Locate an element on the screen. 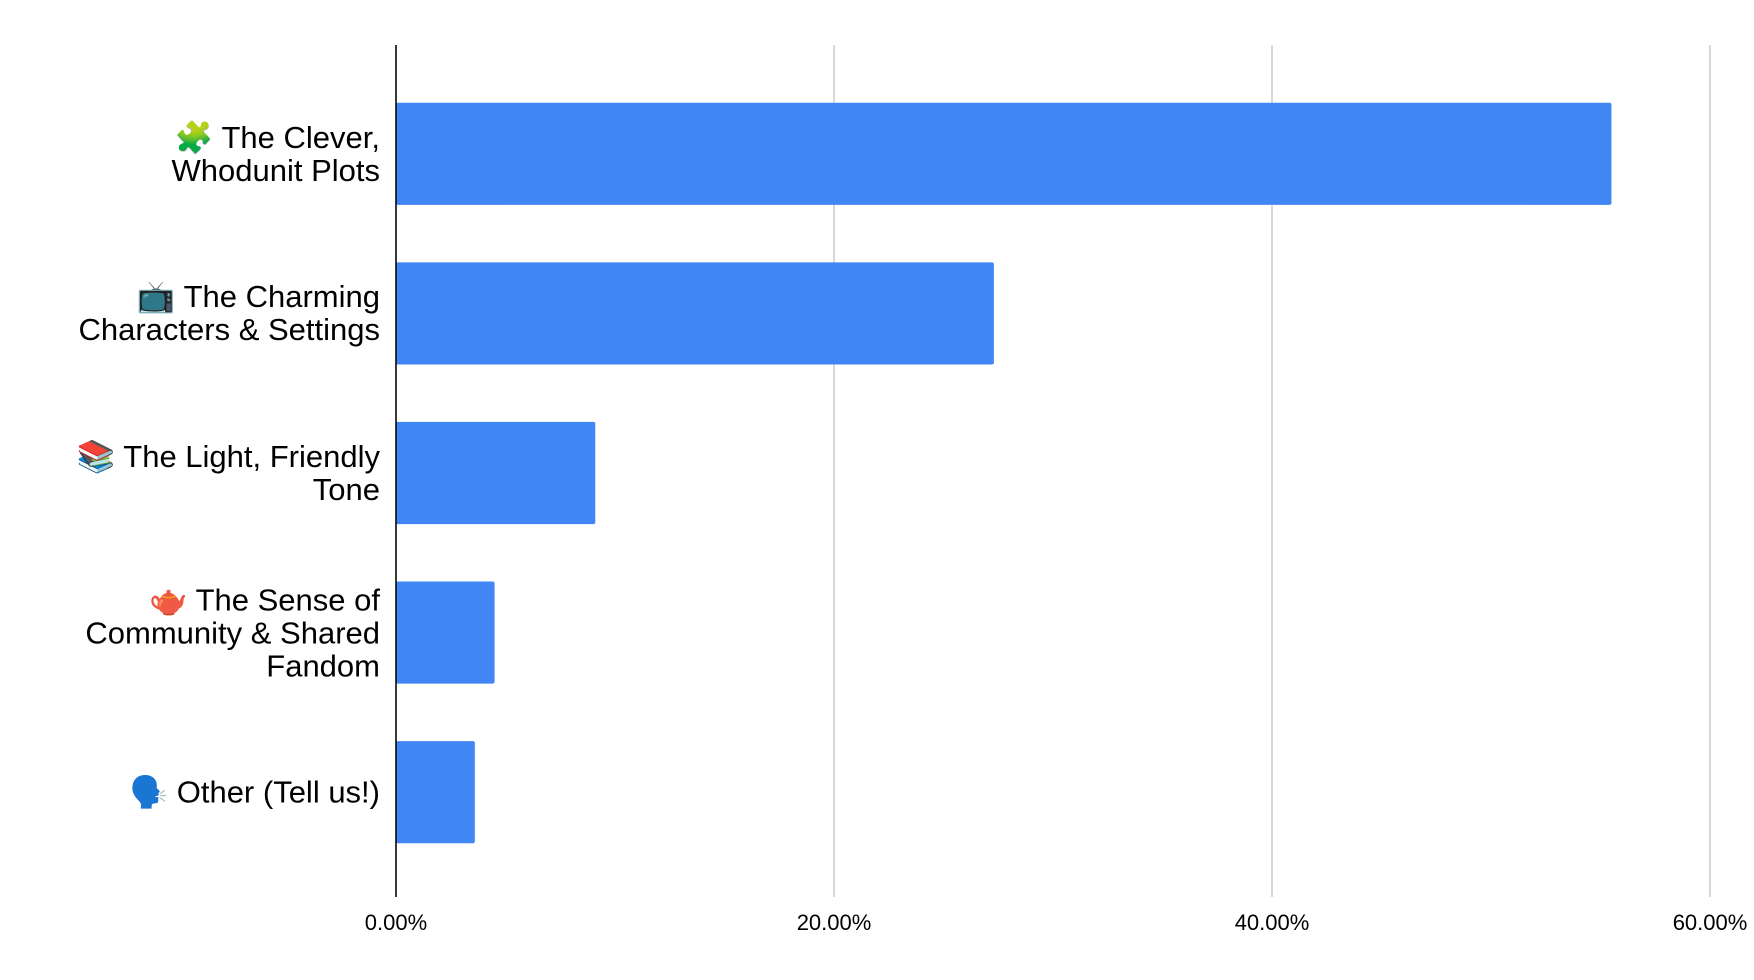 The height and width of the screenshot is (980, 1754). x-tick-label: 60.00% is located at coordinates (1710, 922).